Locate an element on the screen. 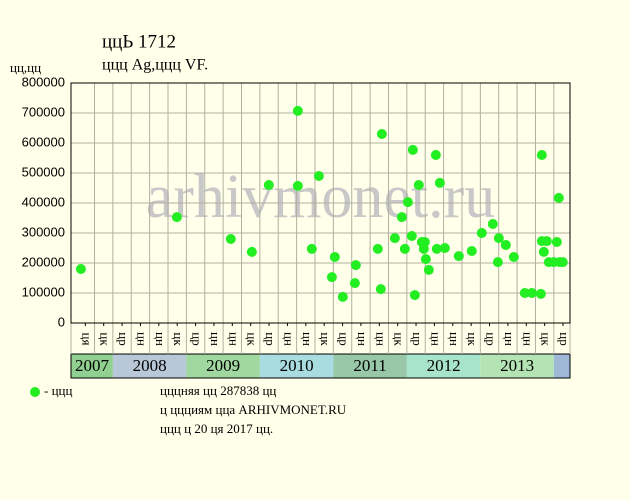 The width and height of the screenshot is (630, 500). y-tick-label: 300000 is located at coordinates (43, 231).